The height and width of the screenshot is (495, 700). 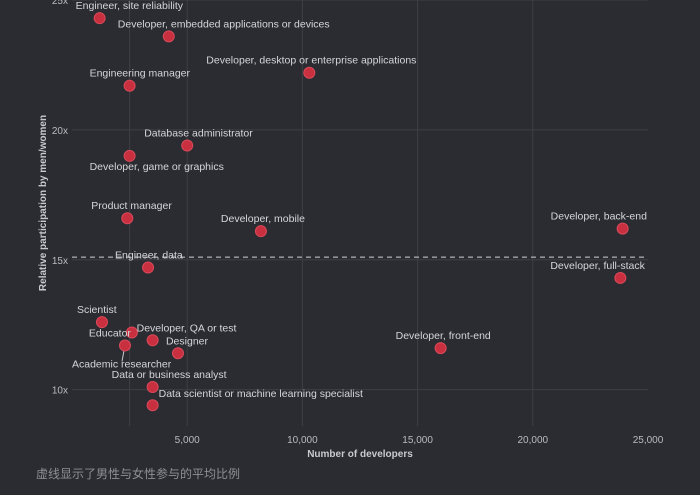 What do you see at coordinates (60, 391) in the screenshot?
I see `y-tick-label: 10x` at bounding box center [60, 391].